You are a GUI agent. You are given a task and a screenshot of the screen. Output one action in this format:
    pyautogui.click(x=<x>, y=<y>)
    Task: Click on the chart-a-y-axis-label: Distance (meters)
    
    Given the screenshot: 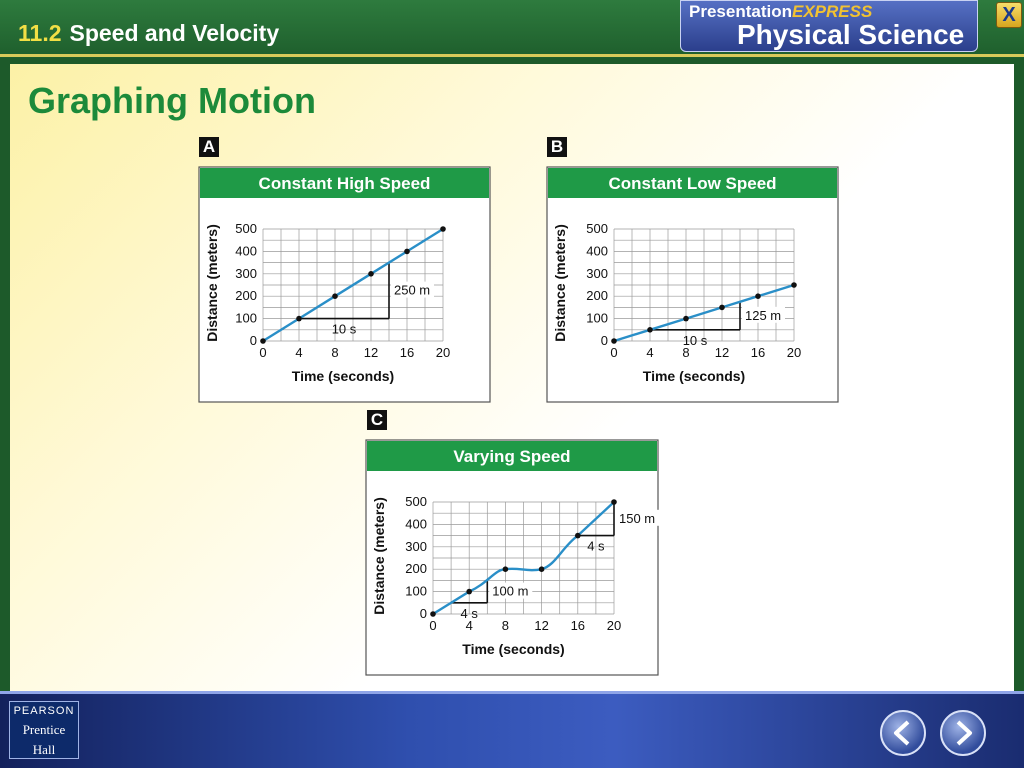 What is the action you would take?
    pyautogui.click(x=212, y=283)
    